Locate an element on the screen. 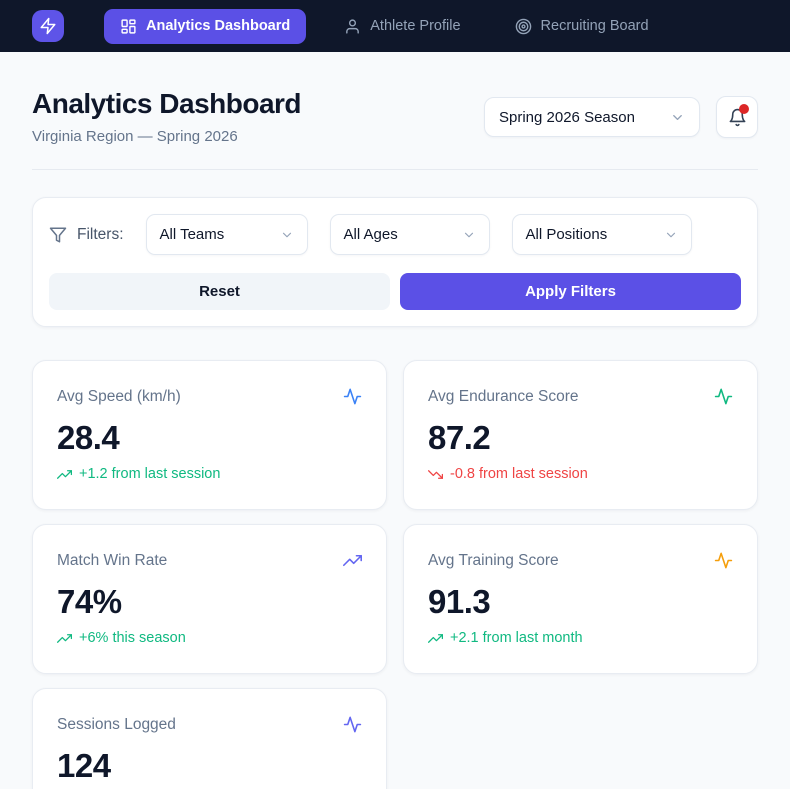  target-icon is located at coordinates (523, 26).